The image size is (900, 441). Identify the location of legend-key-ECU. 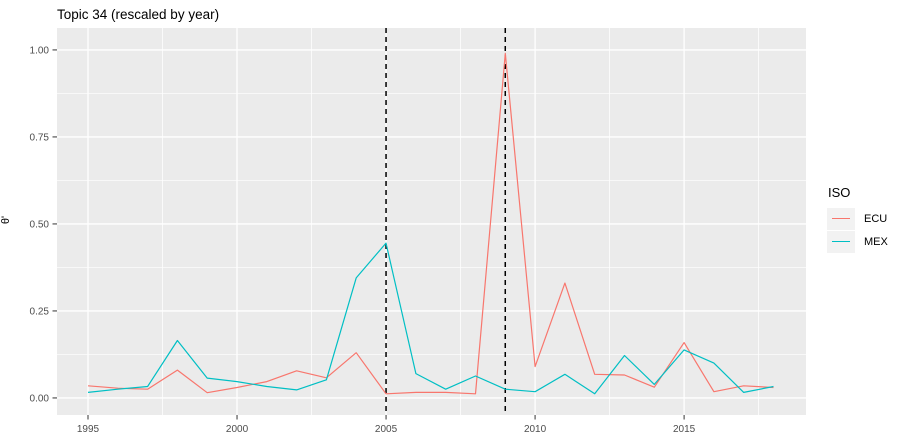
(841, 218).